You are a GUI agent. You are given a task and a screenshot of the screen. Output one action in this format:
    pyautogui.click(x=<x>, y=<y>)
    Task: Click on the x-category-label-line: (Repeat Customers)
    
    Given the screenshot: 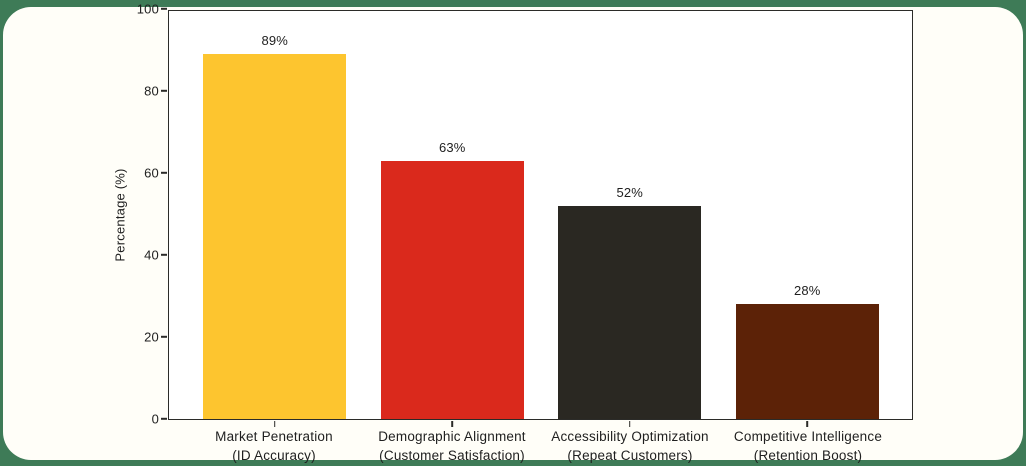 What is the action you would take?
    pyautogui.click(x=630, y=455)
    